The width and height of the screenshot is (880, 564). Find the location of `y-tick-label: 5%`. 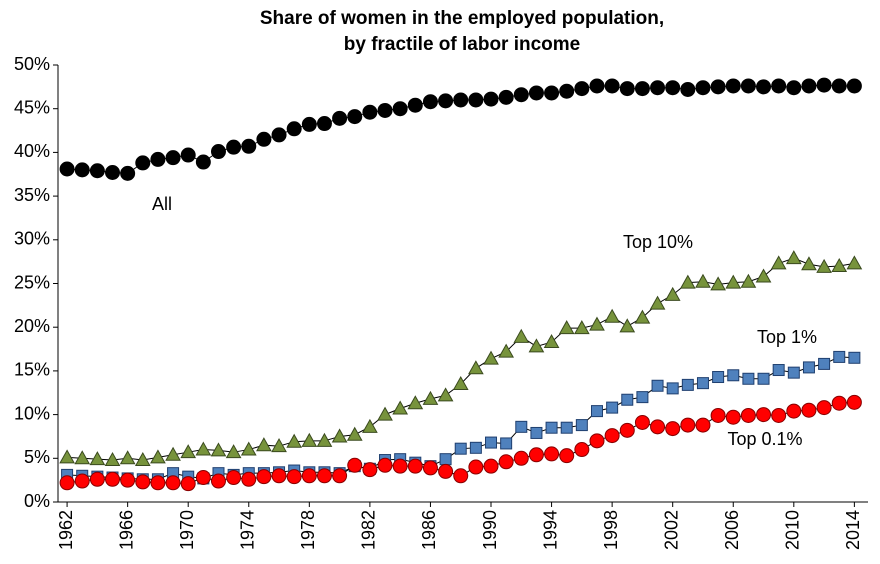

y-tick-label: 5% is located at coordinates (37, 457).